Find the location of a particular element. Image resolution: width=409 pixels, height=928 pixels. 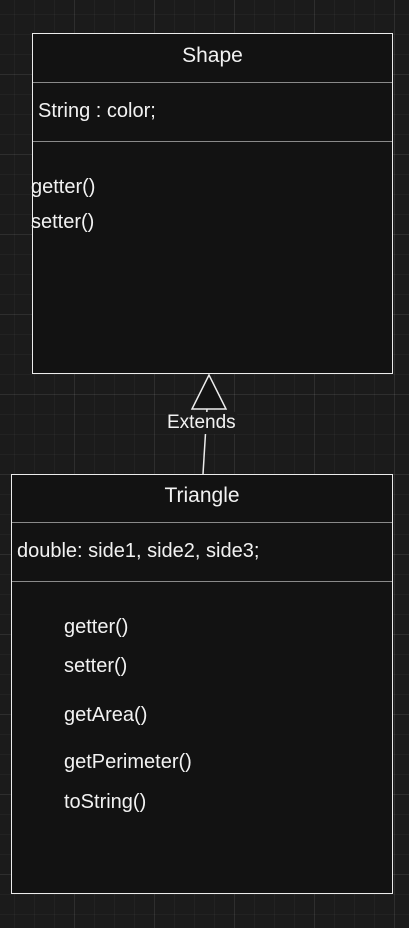

inheritance-arrowhead is located at coordinates (209, 391).